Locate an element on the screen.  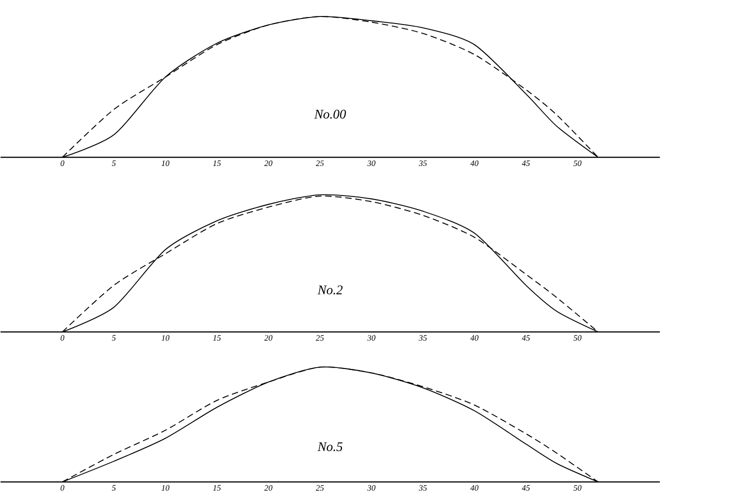
annotation: No.5 is located at coordinates (329, 447).